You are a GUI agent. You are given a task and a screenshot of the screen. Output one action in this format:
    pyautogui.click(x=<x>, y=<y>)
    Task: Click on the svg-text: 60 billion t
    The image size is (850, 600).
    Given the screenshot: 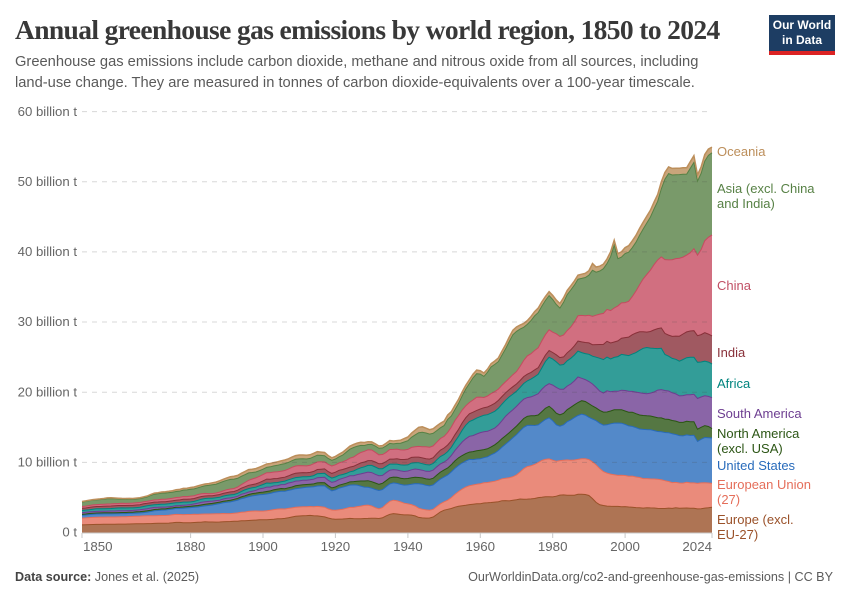 What is the action you would take?
    pyautogui.click(x=48, y=111)
    